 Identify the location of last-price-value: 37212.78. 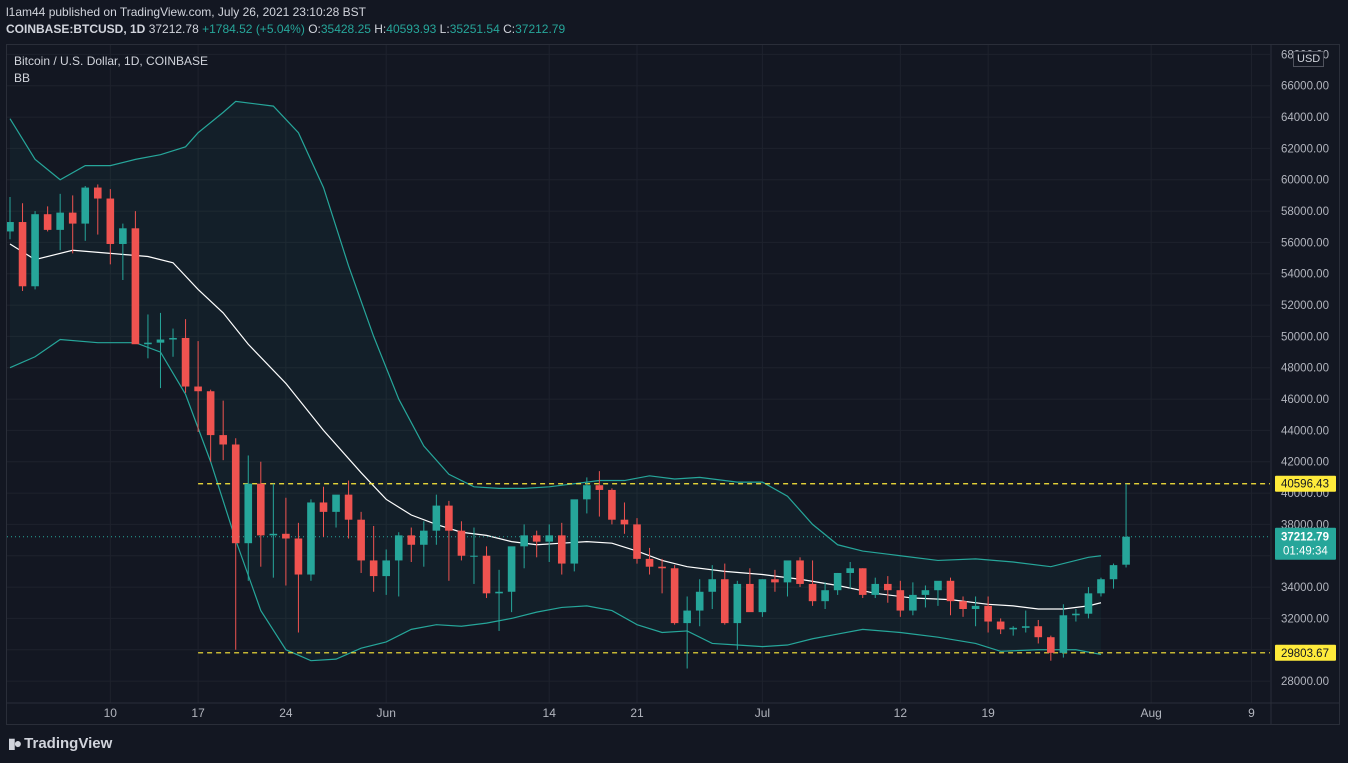
(173, 29).